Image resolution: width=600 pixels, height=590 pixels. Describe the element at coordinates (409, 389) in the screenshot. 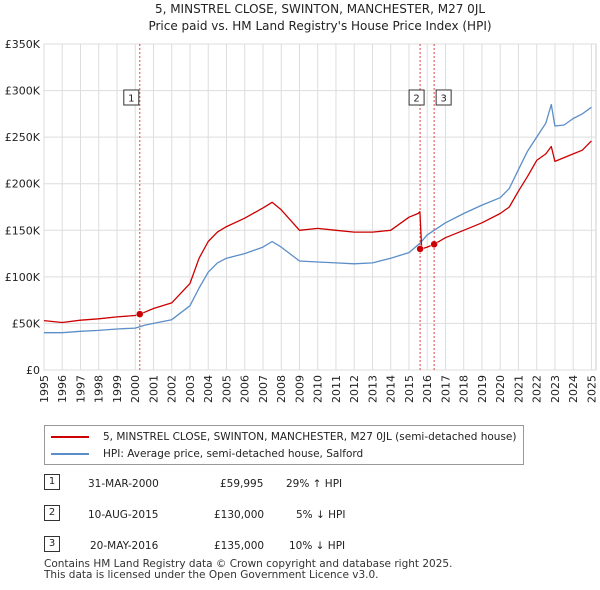

I see `x-tick-label: 2015` at that location.